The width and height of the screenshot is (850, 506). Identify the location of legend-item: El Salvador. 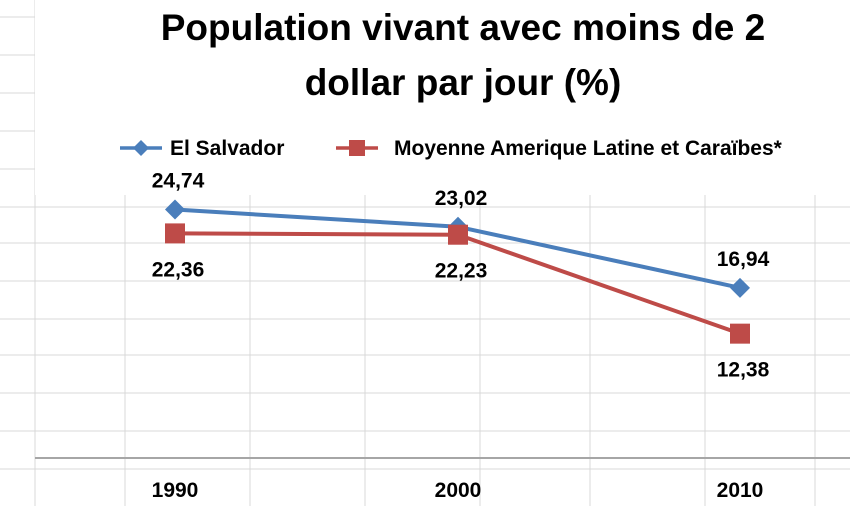
(202, 148).